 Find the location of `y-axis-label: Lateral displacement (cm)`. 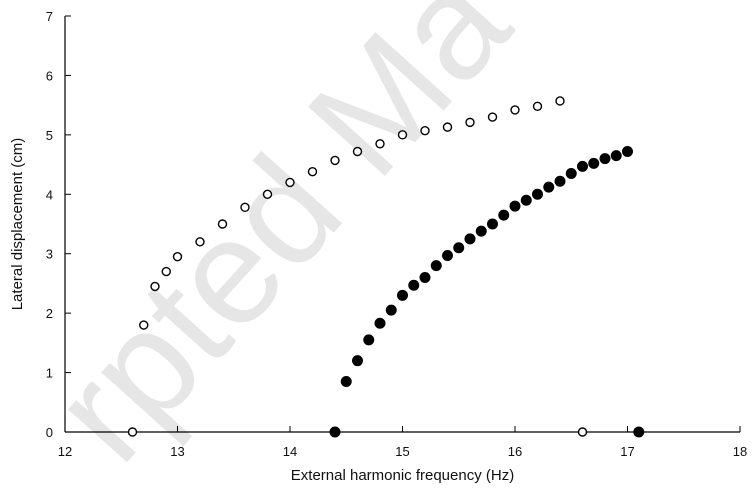

y-axis-label: Lateral displacement (cm) is located at coordinates (17, 224).